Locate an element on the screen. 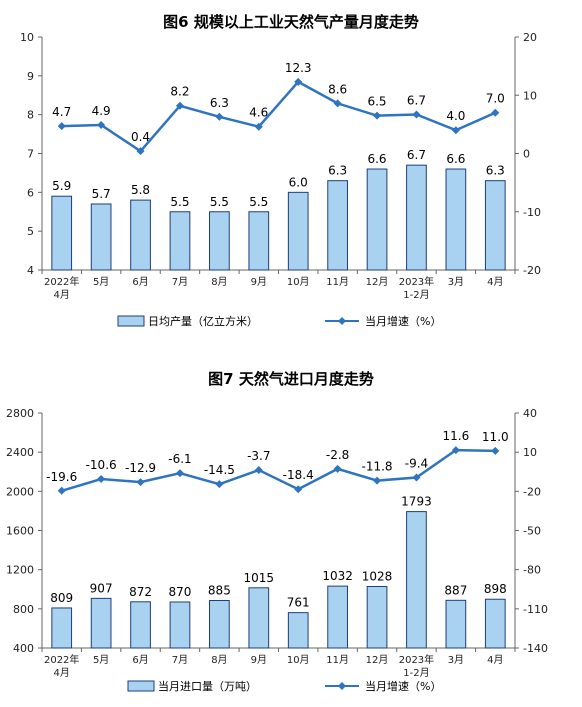 This screenshot has height=707, width=582. x-tick-label: 8月 is located at coordinates (219, 282).